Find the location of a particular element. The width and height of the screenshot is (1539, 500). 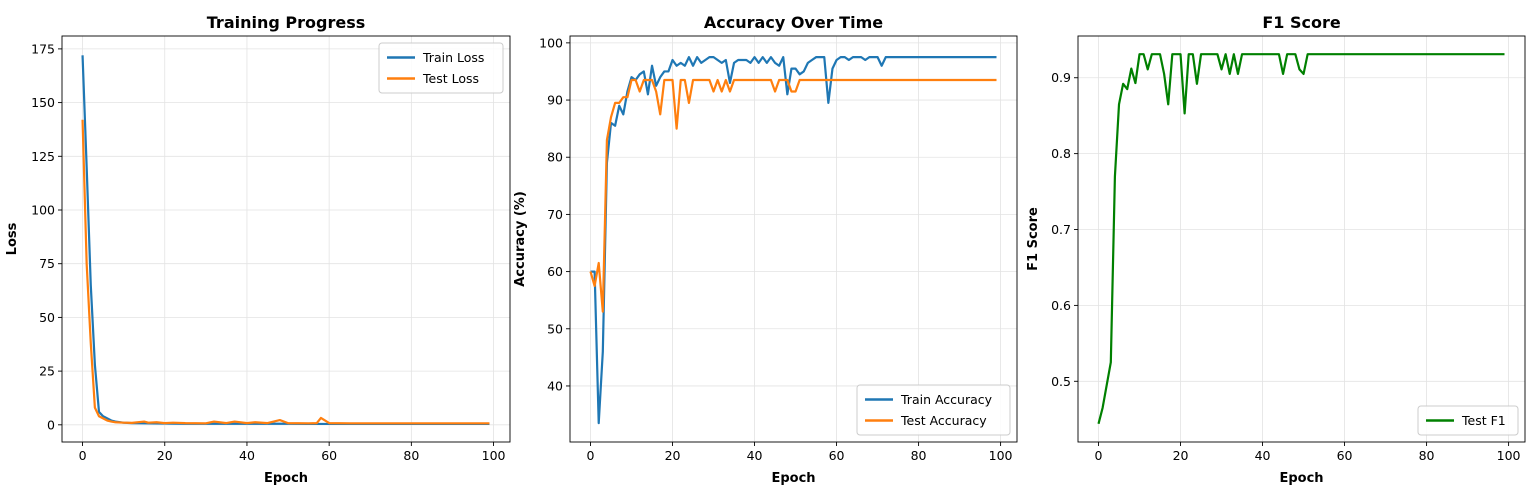

y-tick-label: 0.5 is located at coordinates (1061, 381).